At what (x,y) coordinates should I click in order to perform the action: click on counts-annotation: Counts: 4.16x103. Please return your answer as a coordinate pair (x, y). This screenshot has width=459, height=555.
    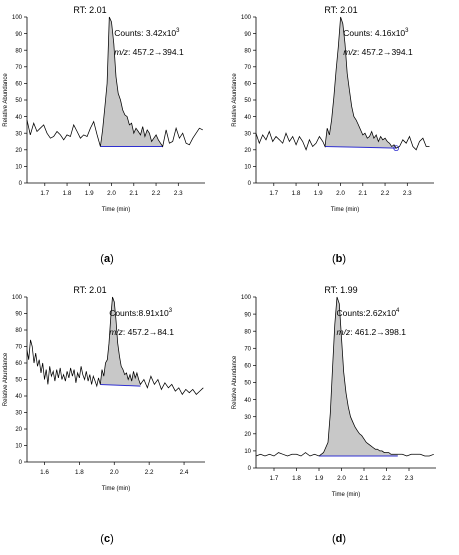
    Looking at the image, I should click on (376, 33).